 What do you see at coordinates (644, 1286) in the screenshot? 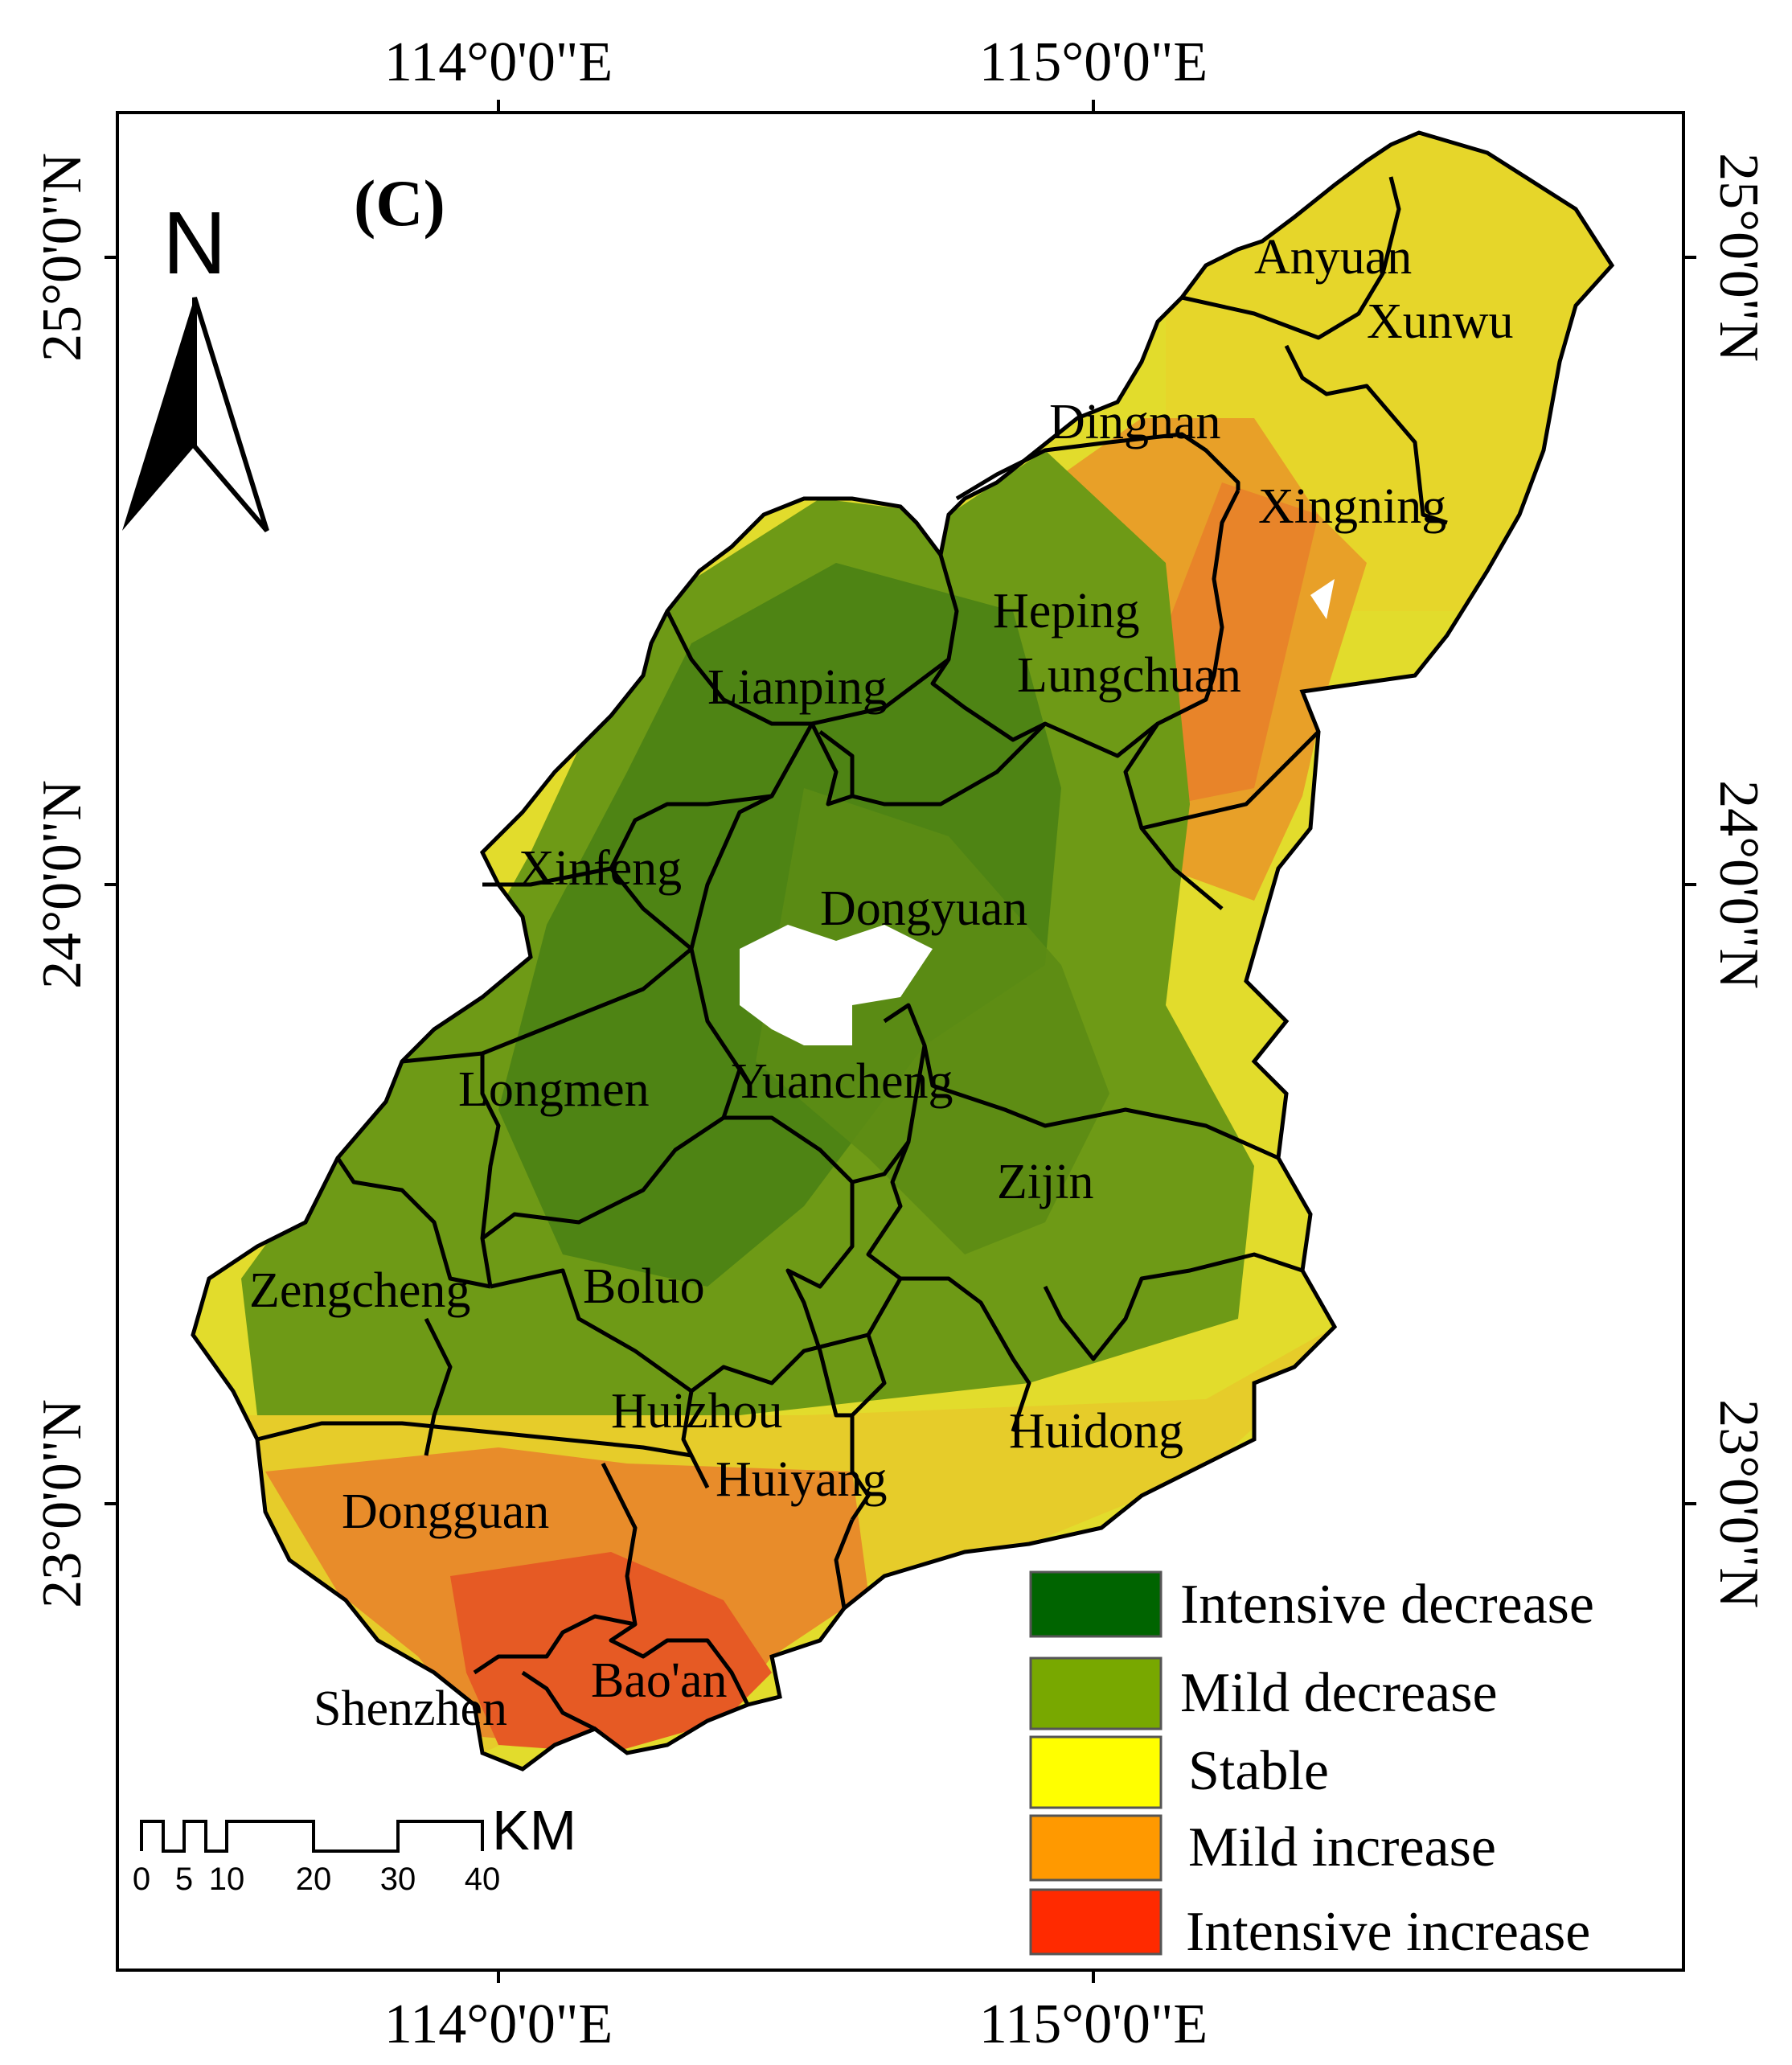
I see `county-label-boluo: Boluo` at bounding box center [644, 1286].